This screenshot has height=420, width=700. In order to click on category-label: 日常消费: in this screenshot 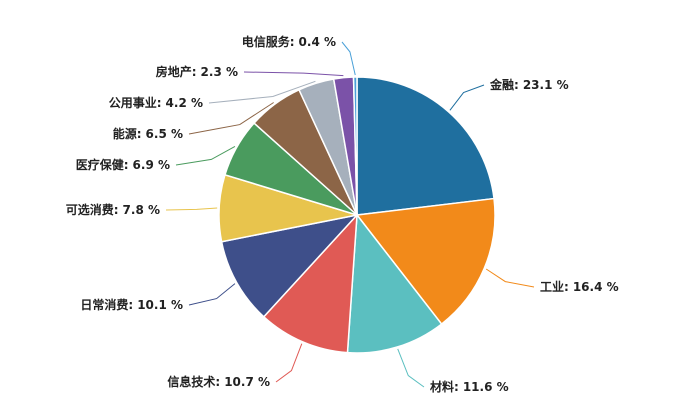, I will do `click(106, 304)`.